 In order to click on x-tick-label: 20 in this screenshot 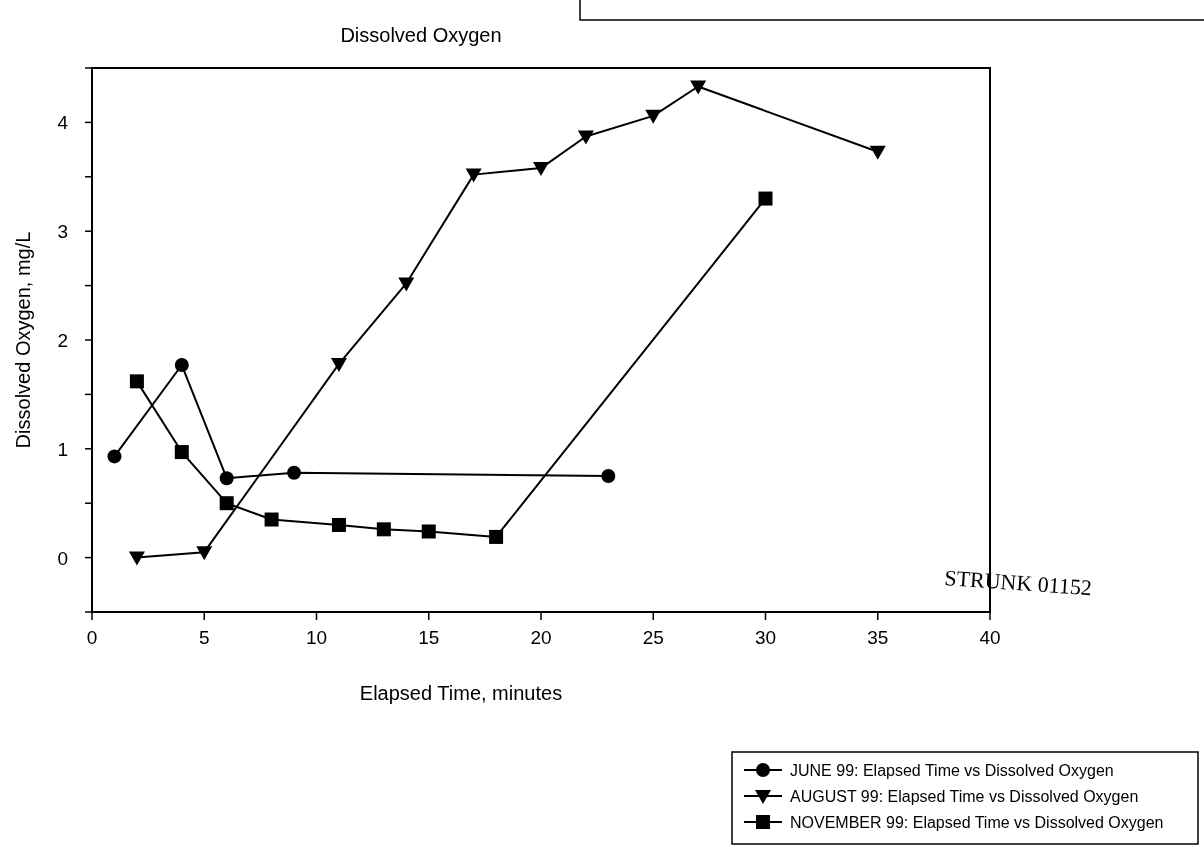, I will do `click(541, 637)`.